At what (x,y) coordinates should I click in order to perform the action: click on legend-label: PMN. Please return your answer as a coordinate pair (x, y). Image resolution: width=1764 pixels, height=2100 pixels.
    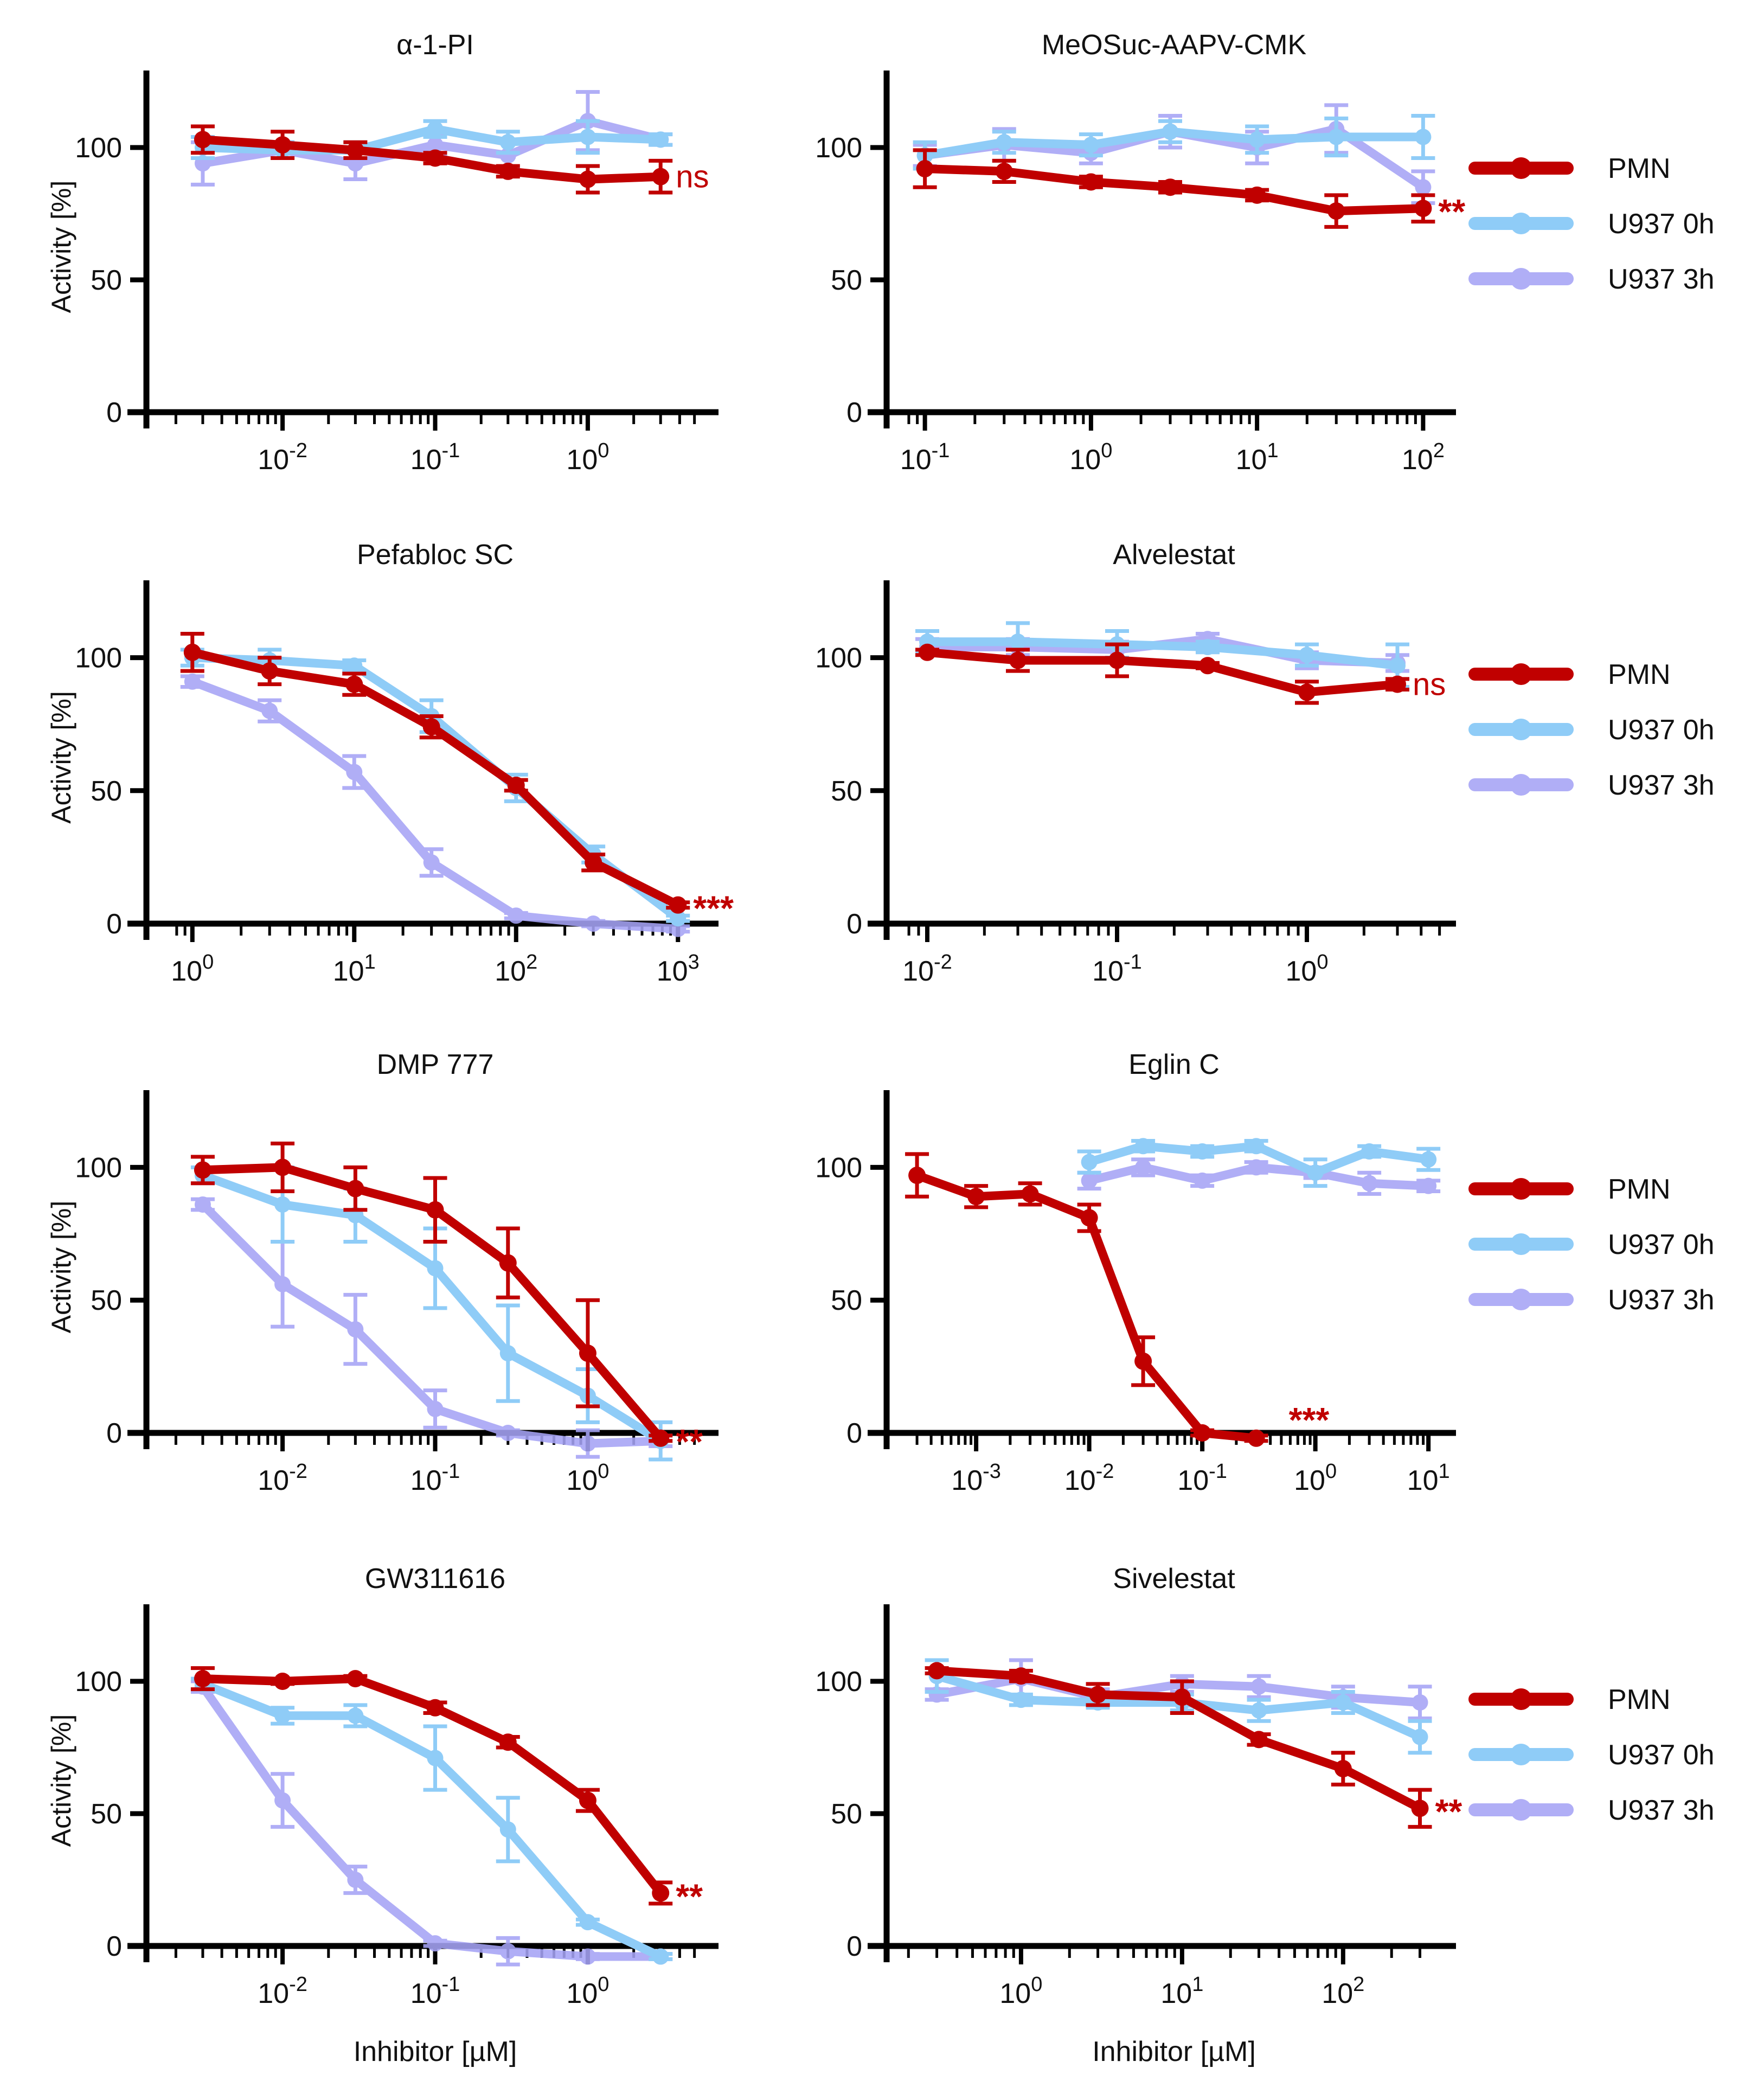
    Looking at the image, I should click on (1639, 674).